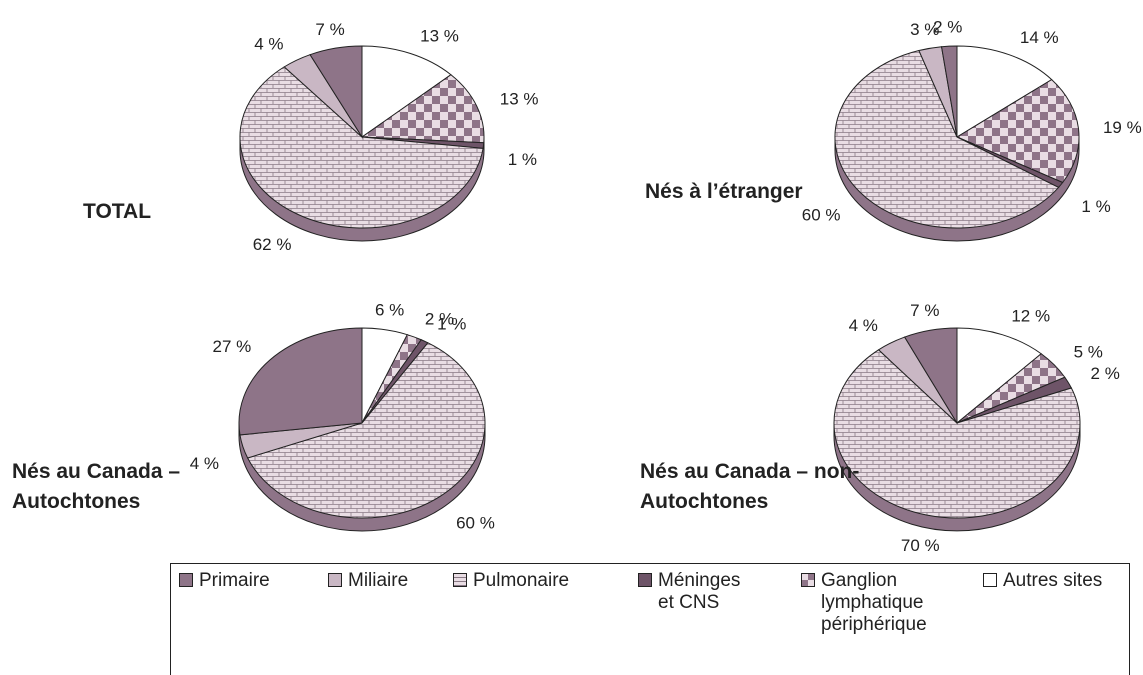 Image resolution: width=1143 pixels, height=675 pixels. What do you see at coordinates (1039, 37) in the screenshot?
I see `slice-label: 14 %` at bounding box center [1039, 37].